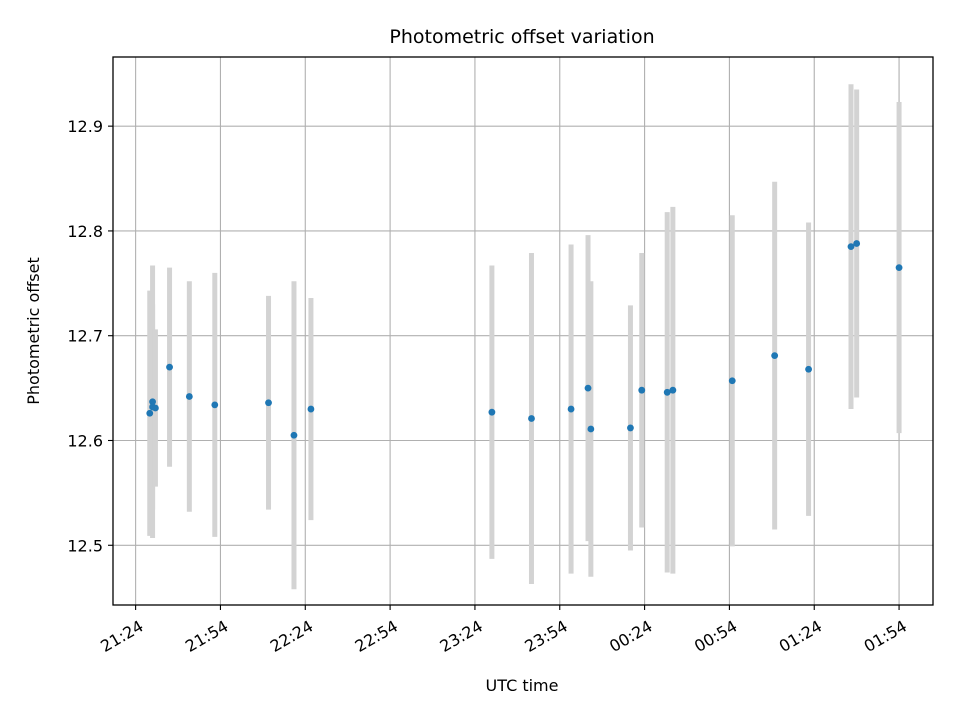 Image resolution: width=960 pixels, height=720 pixels. I want to click on y-tick-label: 12.6, so click(85, 440).